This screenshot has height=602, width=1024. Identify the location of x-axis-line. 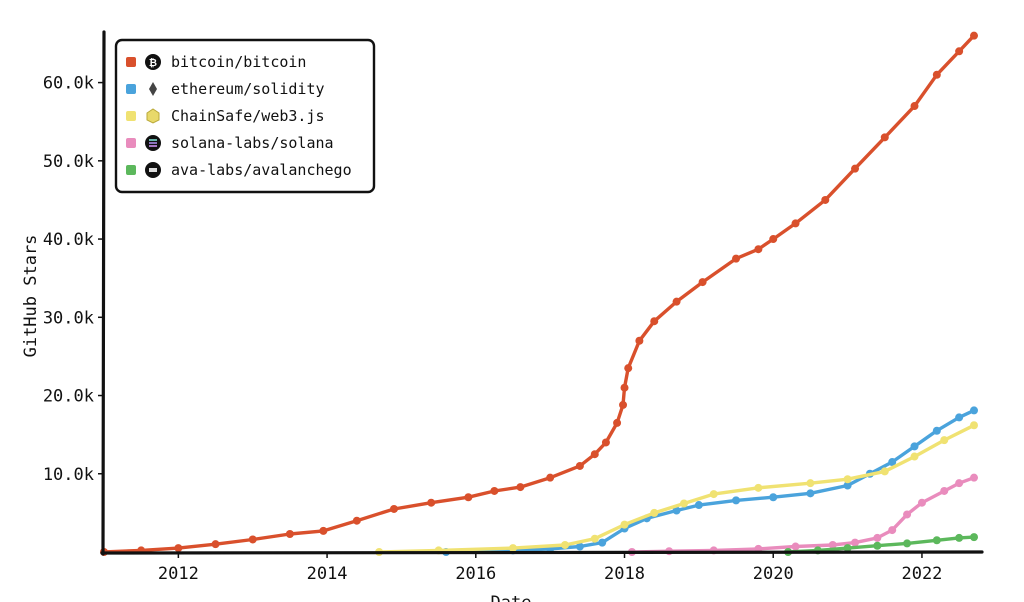
(542, 552).